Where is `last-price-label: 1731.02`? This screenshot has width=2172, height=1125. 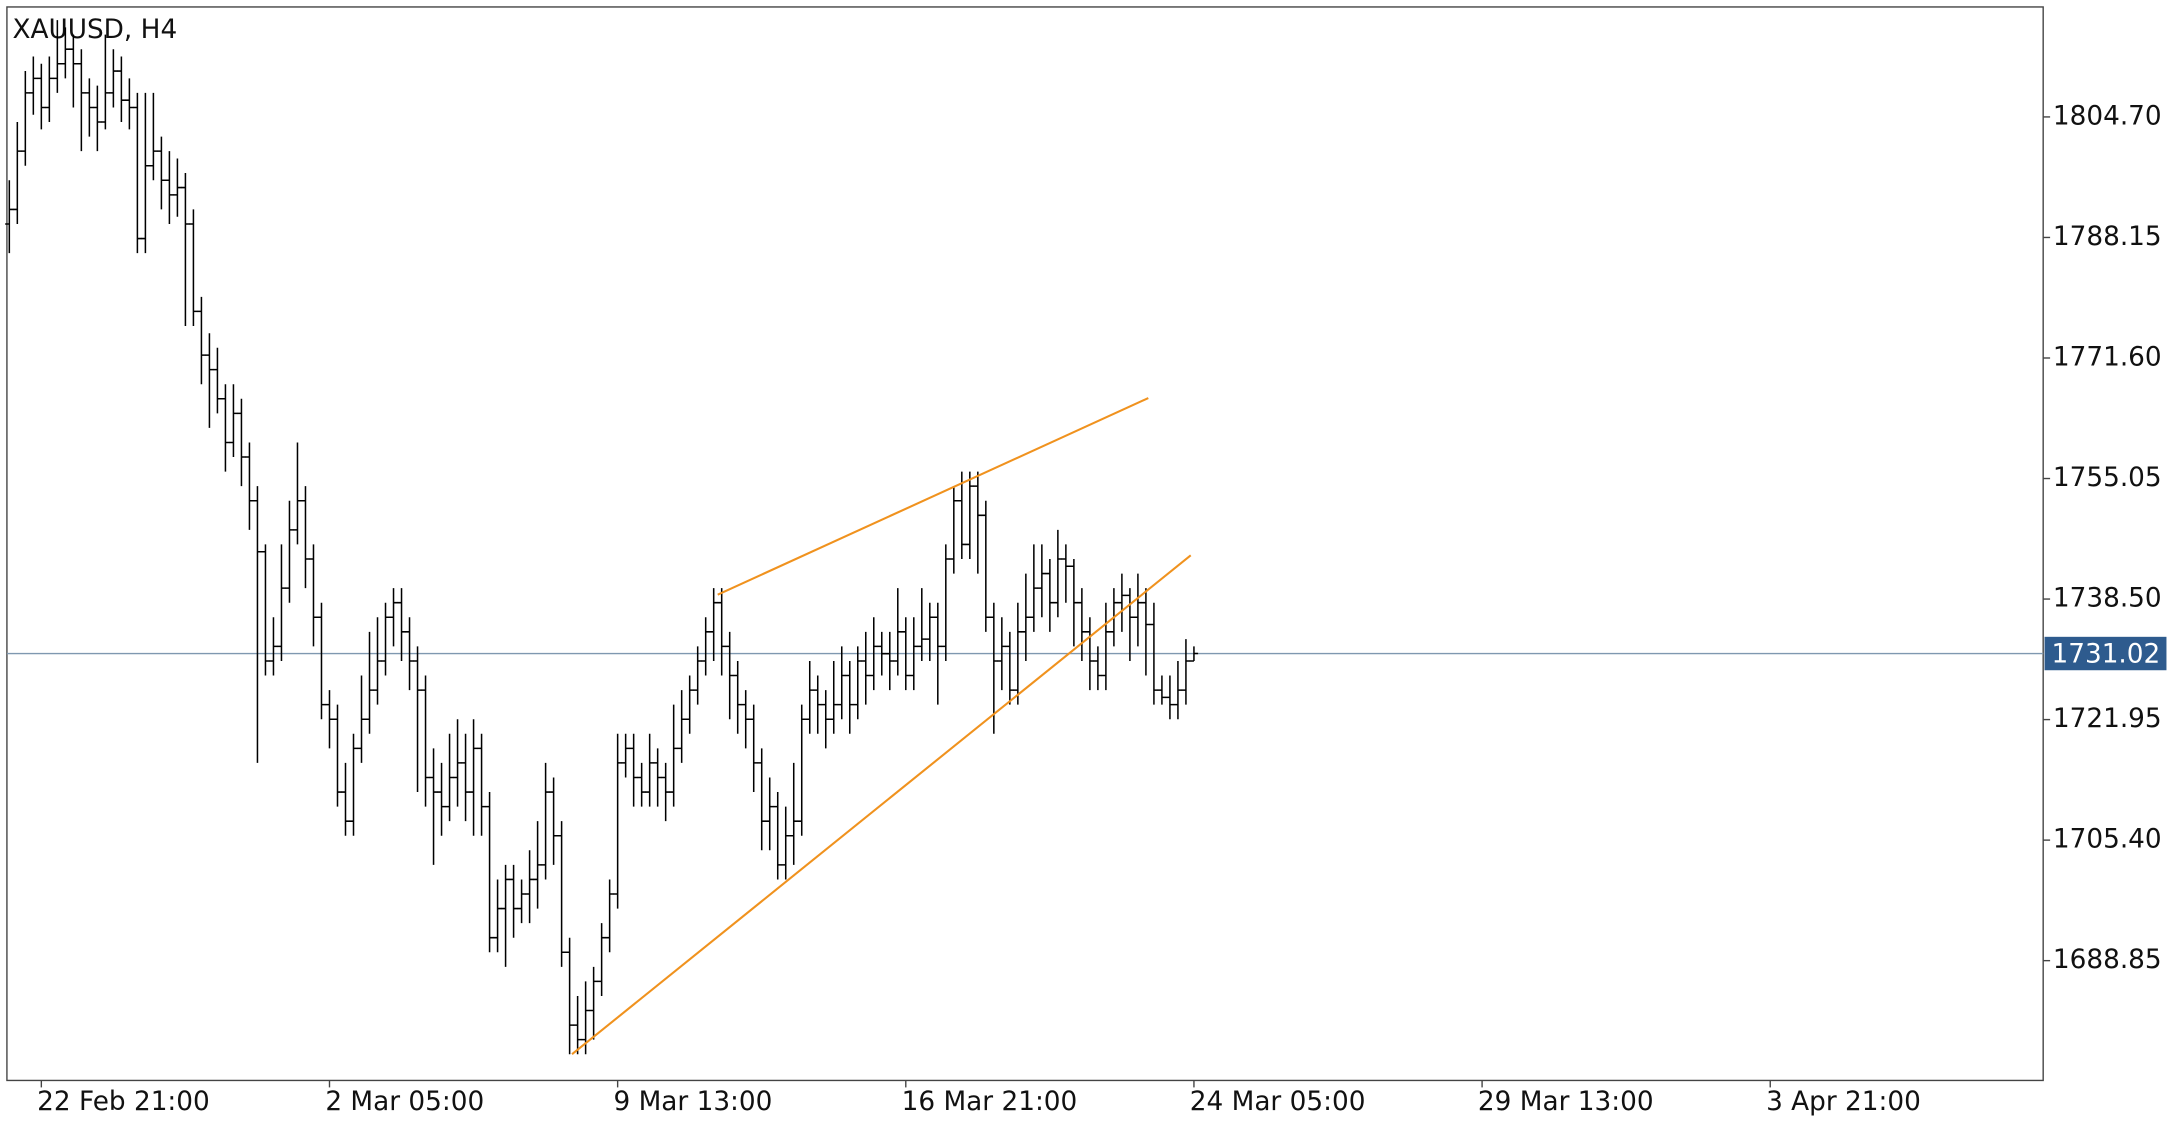 last-price-label: 1731.02 is located at coordinates (2105, 654).